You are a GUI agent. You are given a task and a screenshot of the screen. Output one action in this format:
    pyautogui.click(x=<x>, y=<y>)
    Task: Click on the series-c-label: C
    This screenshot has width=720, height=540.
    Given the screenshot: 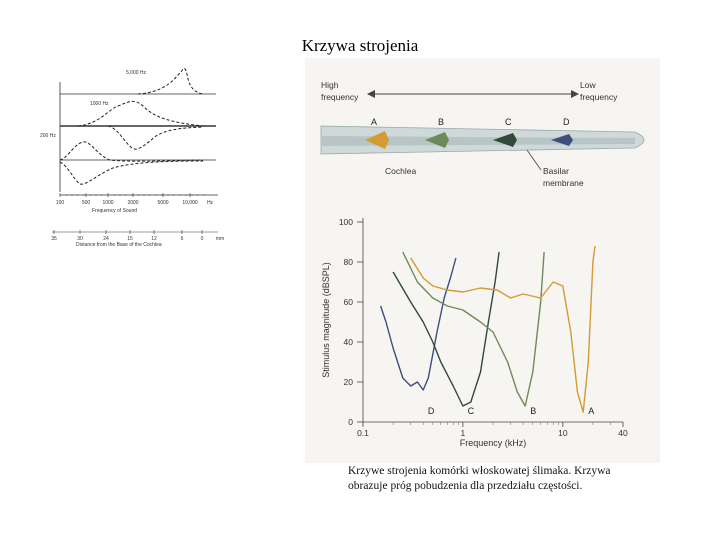 What is the action you would take?
    pyautogui.click(x=471, y=411)
    